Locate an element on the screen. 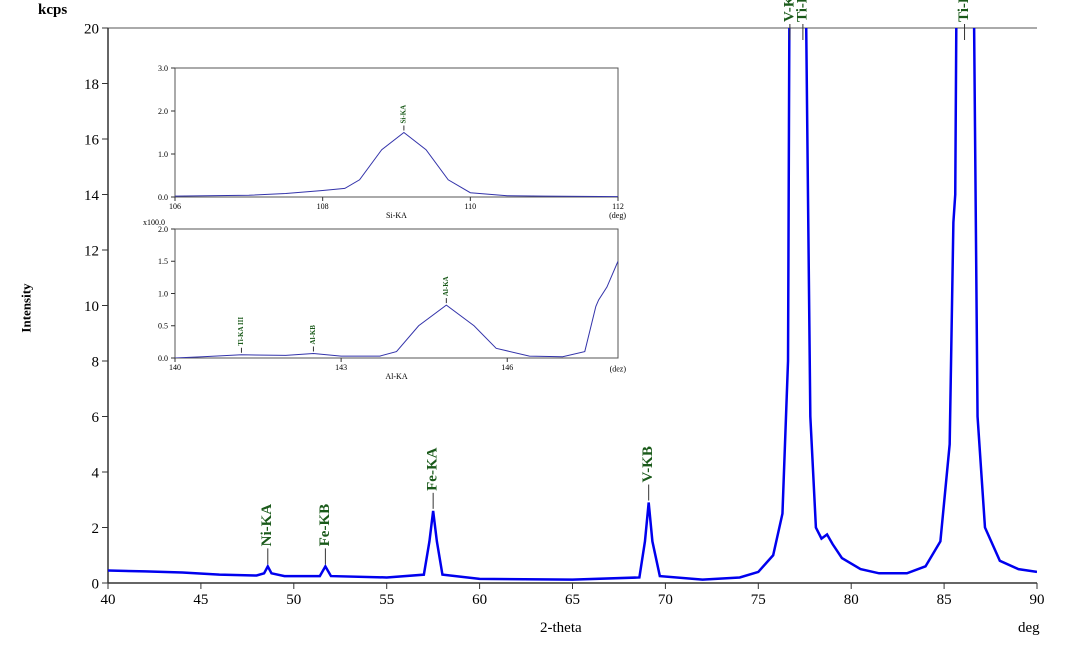  peak-label: Si-KA is located at coordinates (403, 114).